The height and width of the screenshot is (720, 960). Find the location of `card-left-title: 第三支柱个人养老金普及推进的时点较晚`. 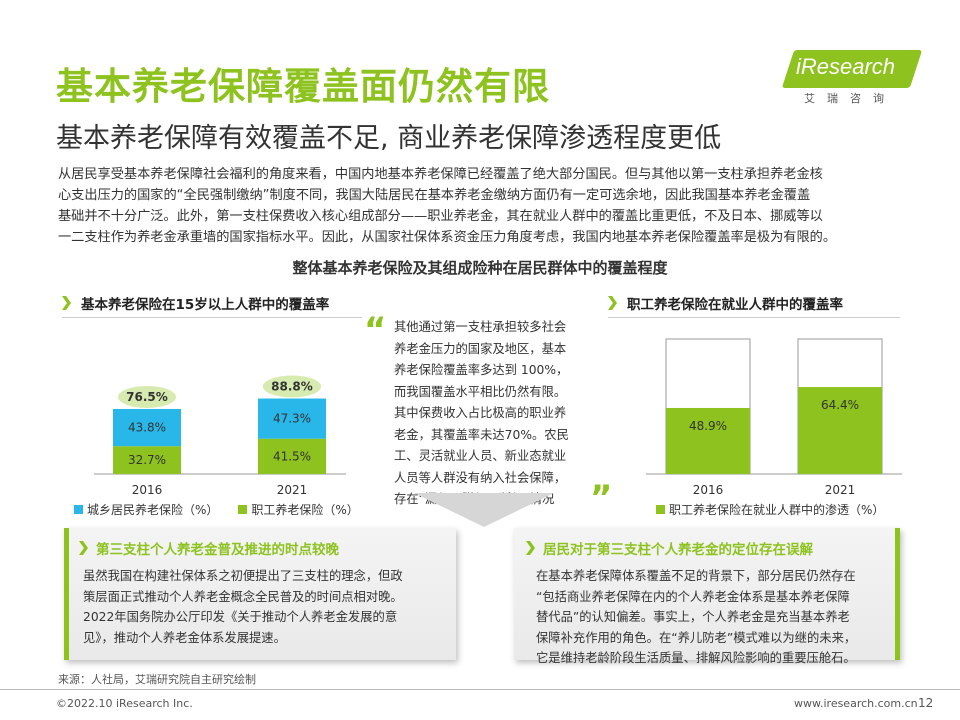

card-left-title: 第三支柱个人养老金普及推进的时点较晚 is located at coordinates (209, 548).